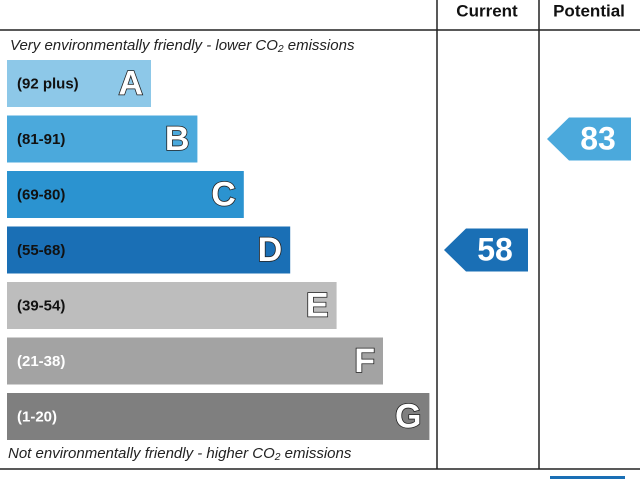  Describe the element at coordinates (130, 83) in the screenshot. I see `band-letter: A` at that location.